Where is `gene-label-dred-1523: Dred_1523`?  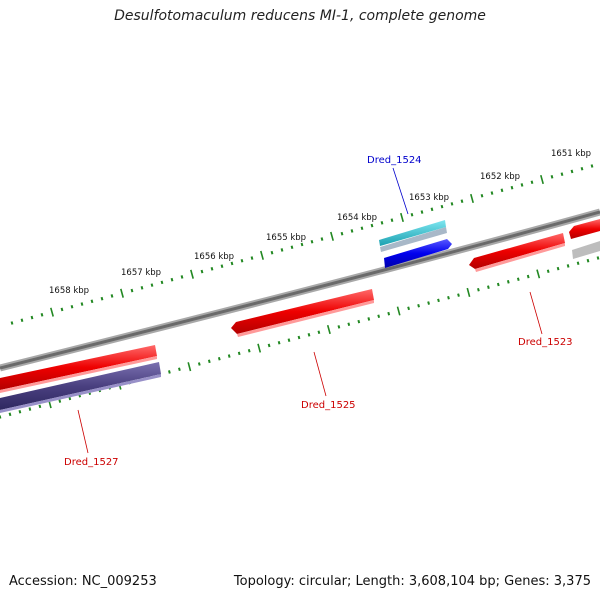 gene-label-dred-1523: Dred_1523 is located at coordinates (545, 342).